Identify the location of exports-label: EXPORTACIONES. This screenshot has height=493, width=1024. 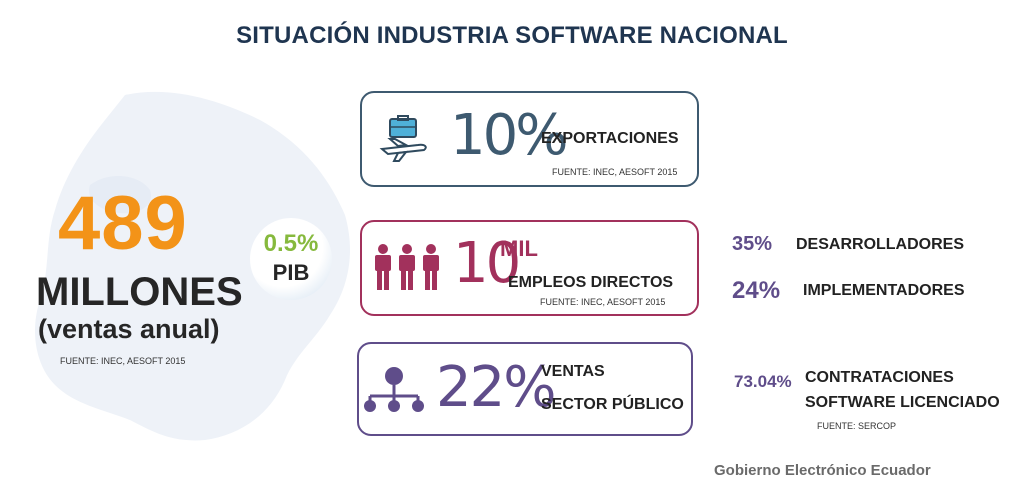
(610, 138).